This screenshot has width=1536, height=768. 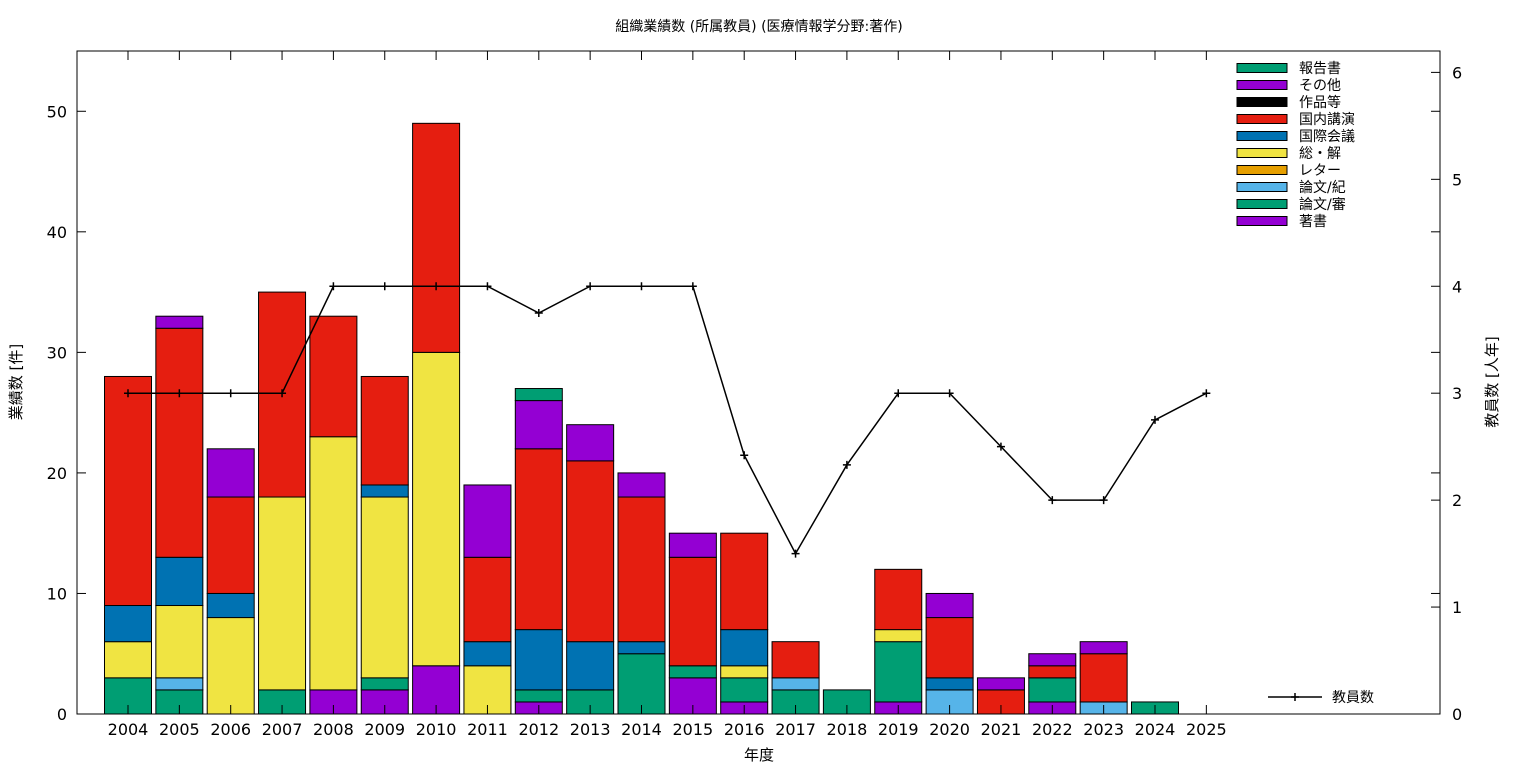 I want to click on x-tick-label: 2005, so click(x=179, y=729).